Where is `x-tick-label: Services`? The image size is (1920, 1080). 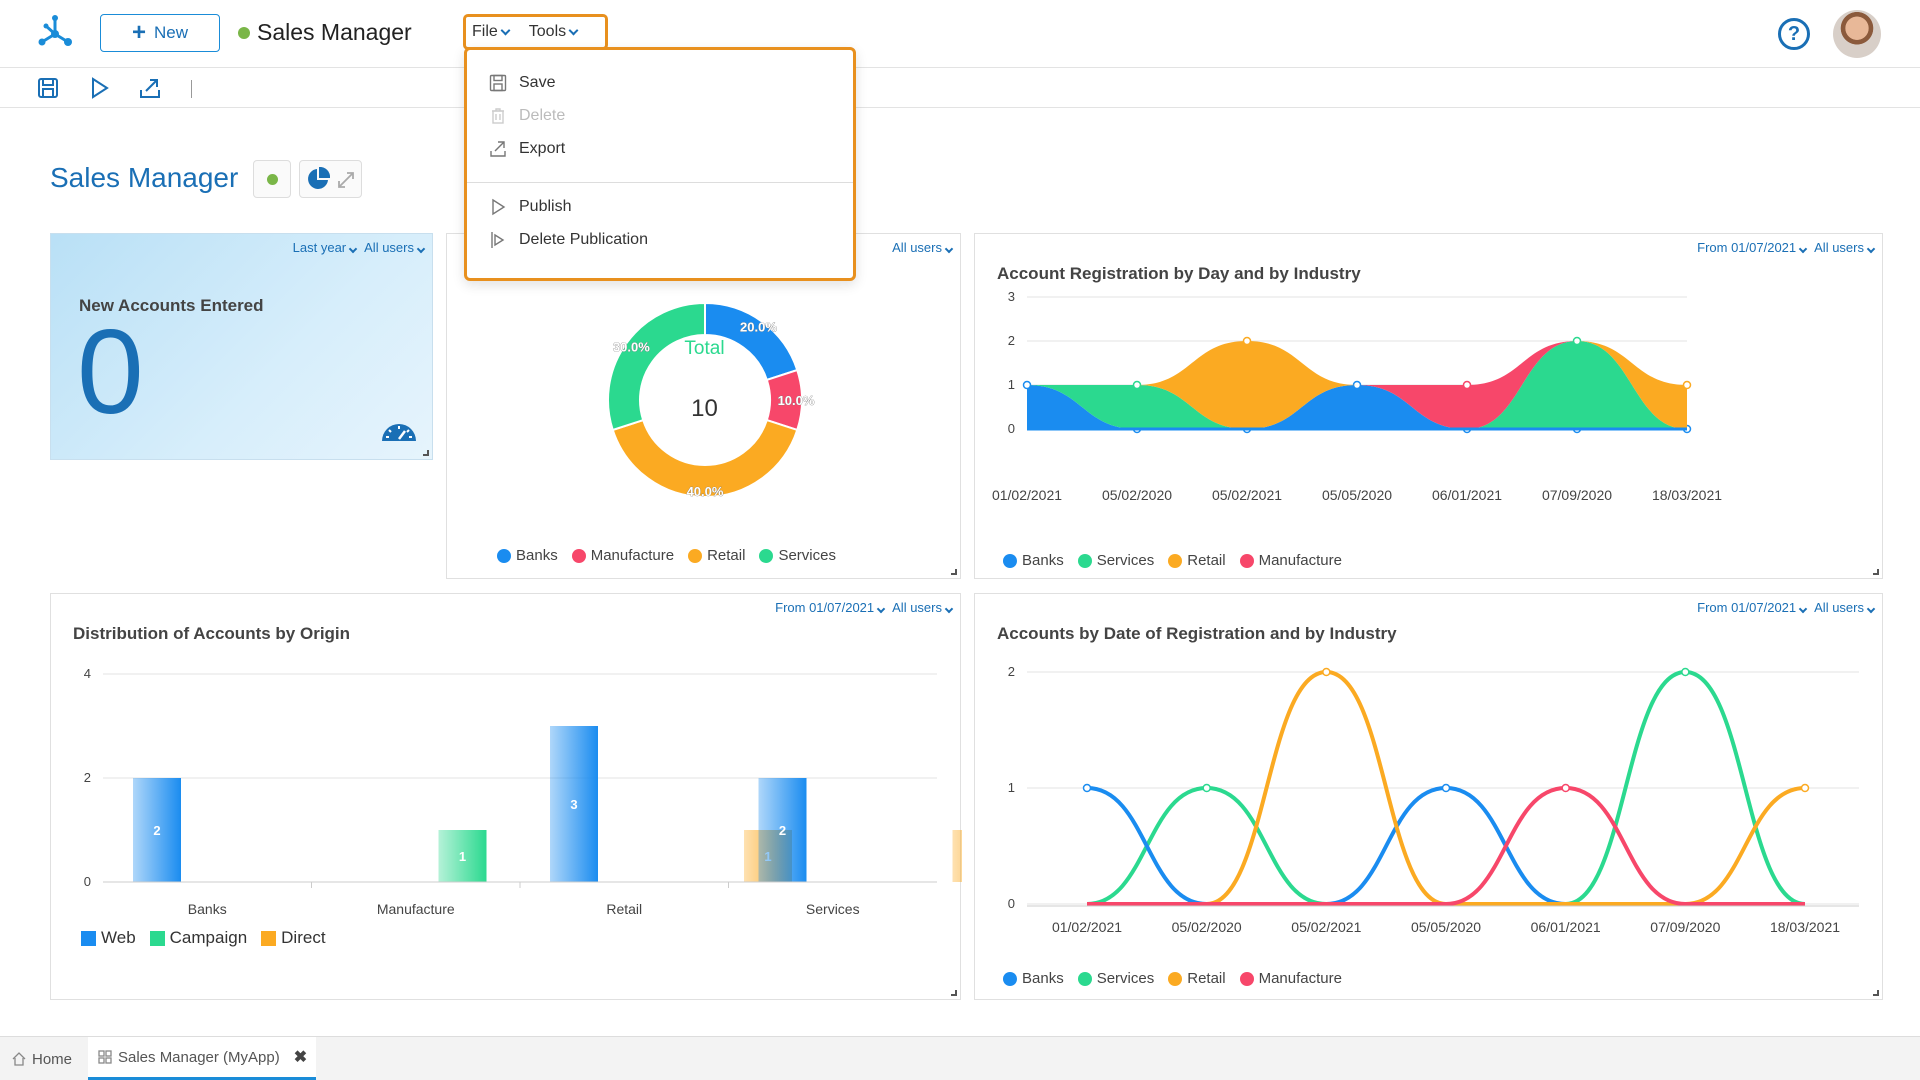 x-tick-label: Services is located at coordinates (833, 909).